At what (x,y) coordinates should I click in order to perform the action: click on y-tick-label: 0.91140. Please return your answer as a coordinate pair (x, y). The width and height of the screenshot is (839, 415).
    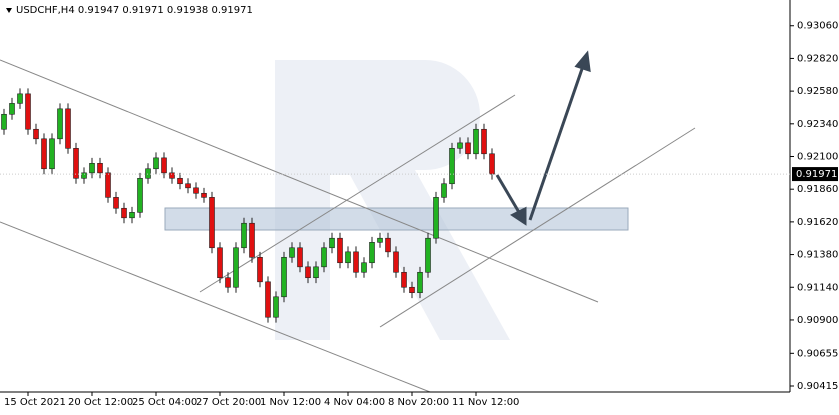
    Looking at the image, I should click on (817, 287).